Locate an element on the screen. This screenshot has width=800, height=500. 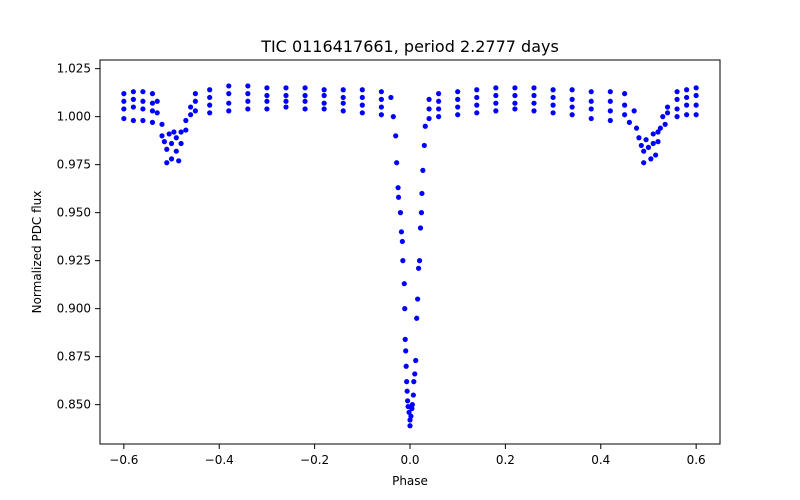
y-tick-label: 0.900 is located at coordinates (74, 309).